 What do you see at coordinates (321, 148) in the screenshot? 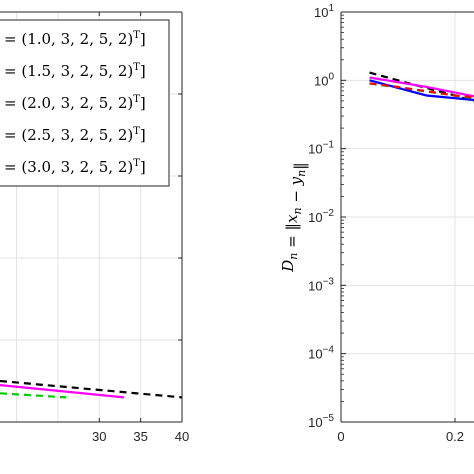
I see `y-tick-label: 10⁻¹` at bounding box center [321, 148].